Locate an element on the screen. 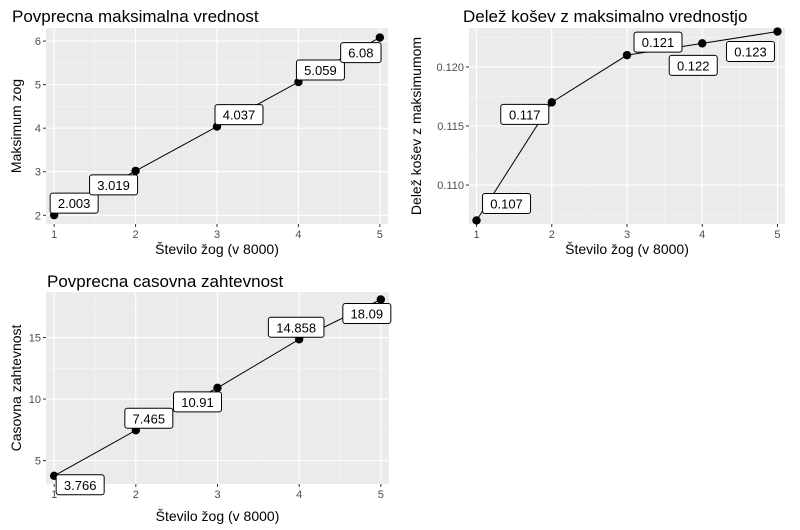  y-tick-label: 0.115 is located at coordinates (450, 127).